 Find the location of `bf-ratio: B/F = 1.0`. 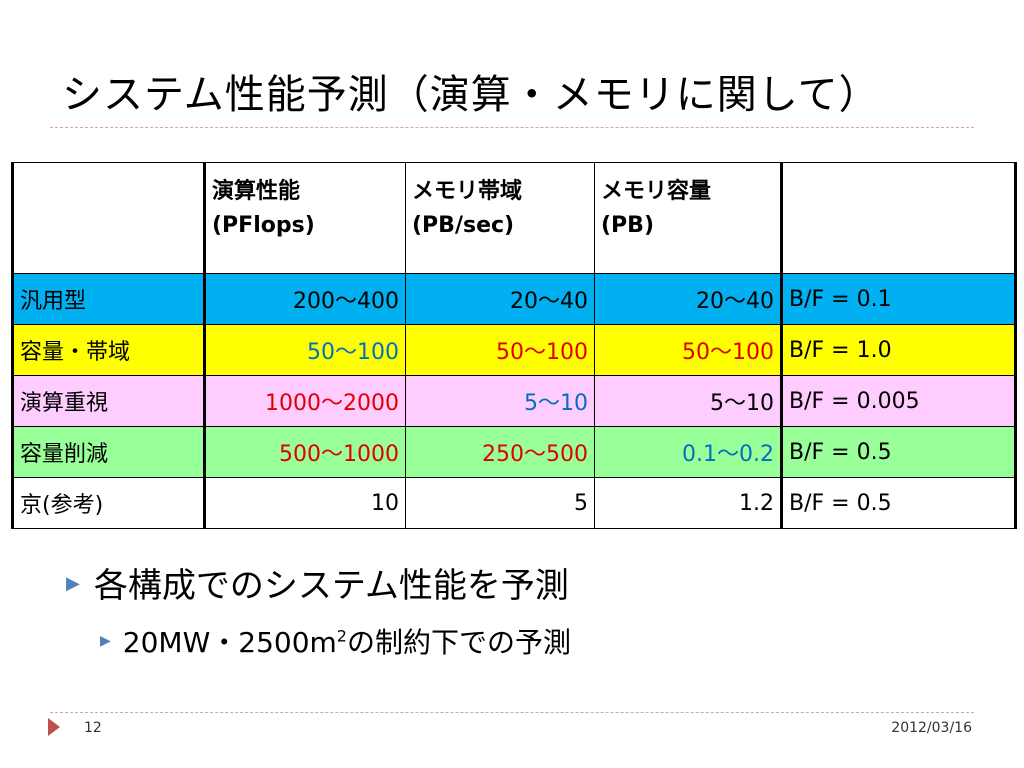

bf-ratio: B/F = 1.0 is located at coordinates (898, 350).